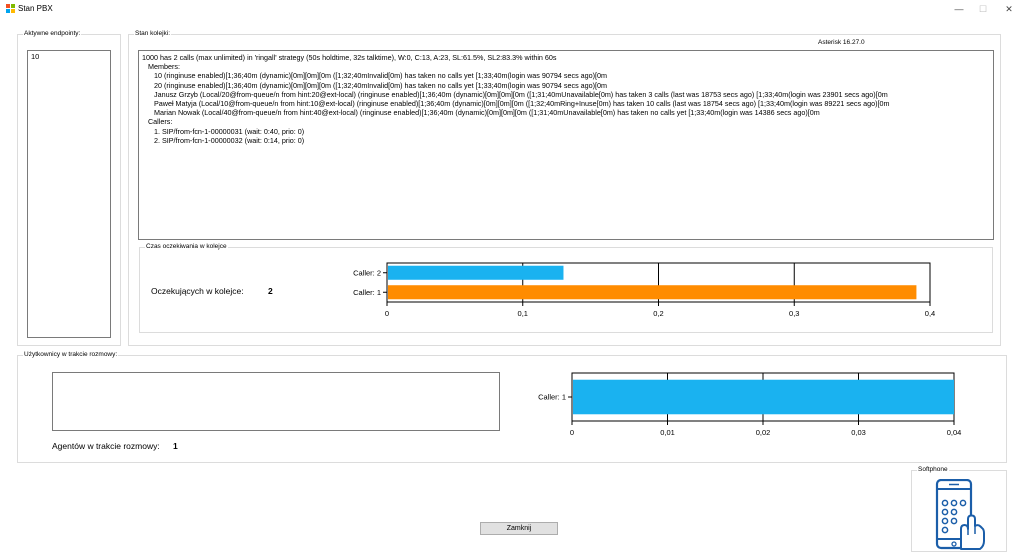 The image size is (1024, 559). Describe the element at coordinates (69, 194) in the screenshot. I see `endpoints-list: 10` at that location.